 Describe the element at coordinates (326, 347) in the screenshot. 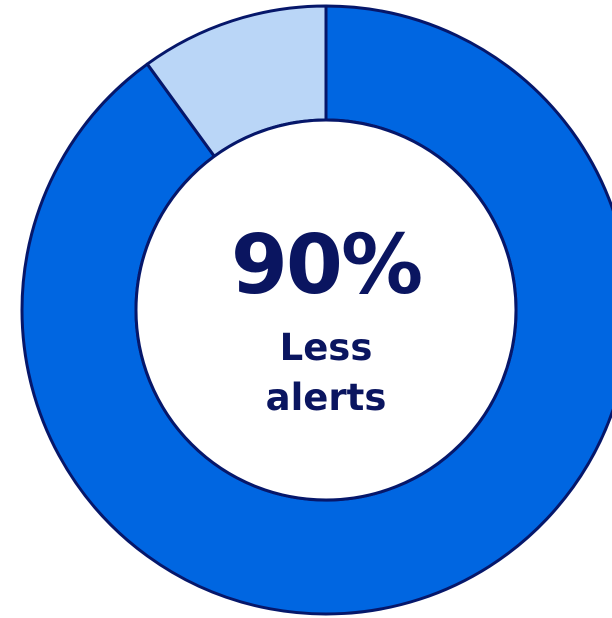

I see `center-caption-line-1: Less` at that location.